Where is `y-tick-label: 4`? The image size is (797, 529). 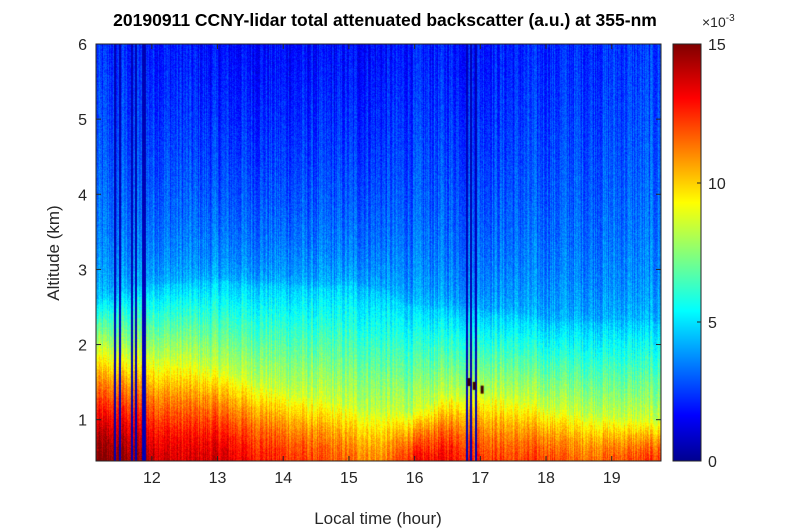
y-tick-label: 4 is located at coordinates (82, 195).